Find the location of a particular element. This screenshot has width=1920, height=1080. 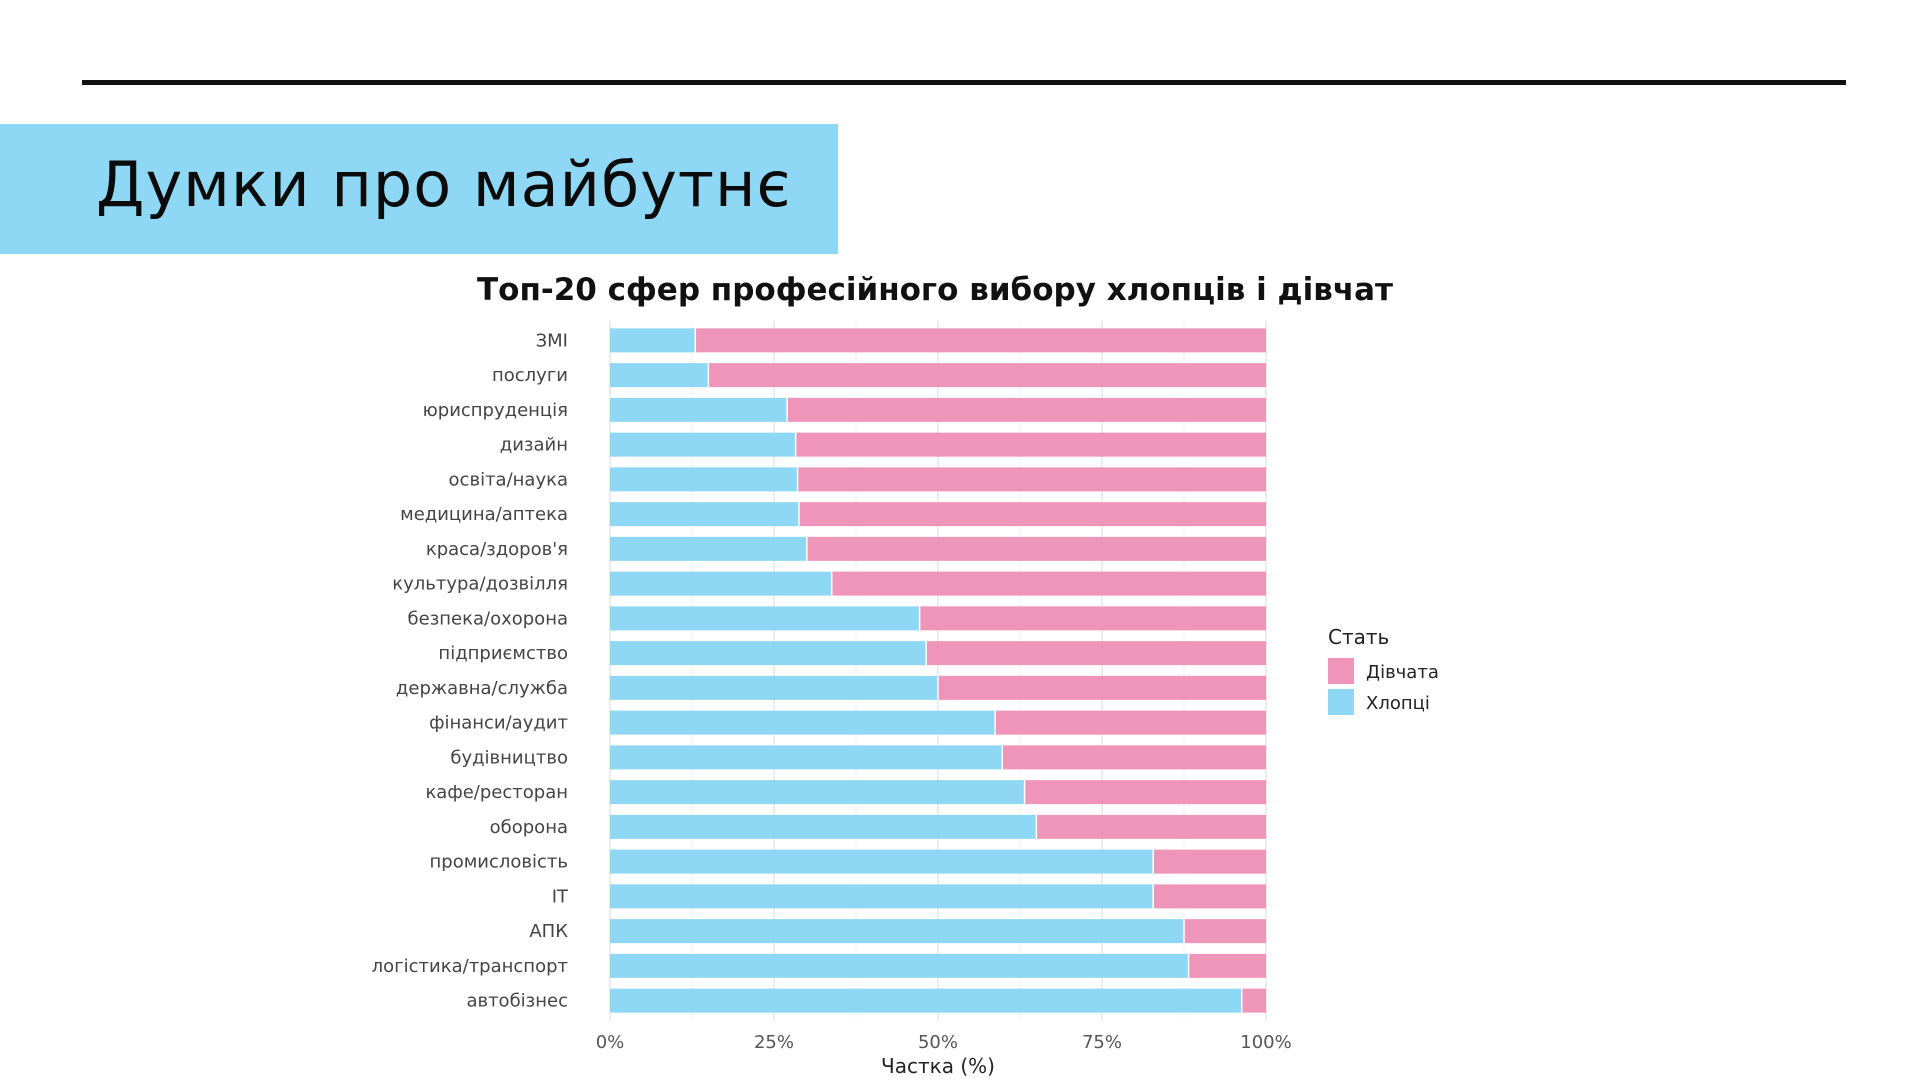

category-label-12: будівництво is located at coordinates (509, 757).